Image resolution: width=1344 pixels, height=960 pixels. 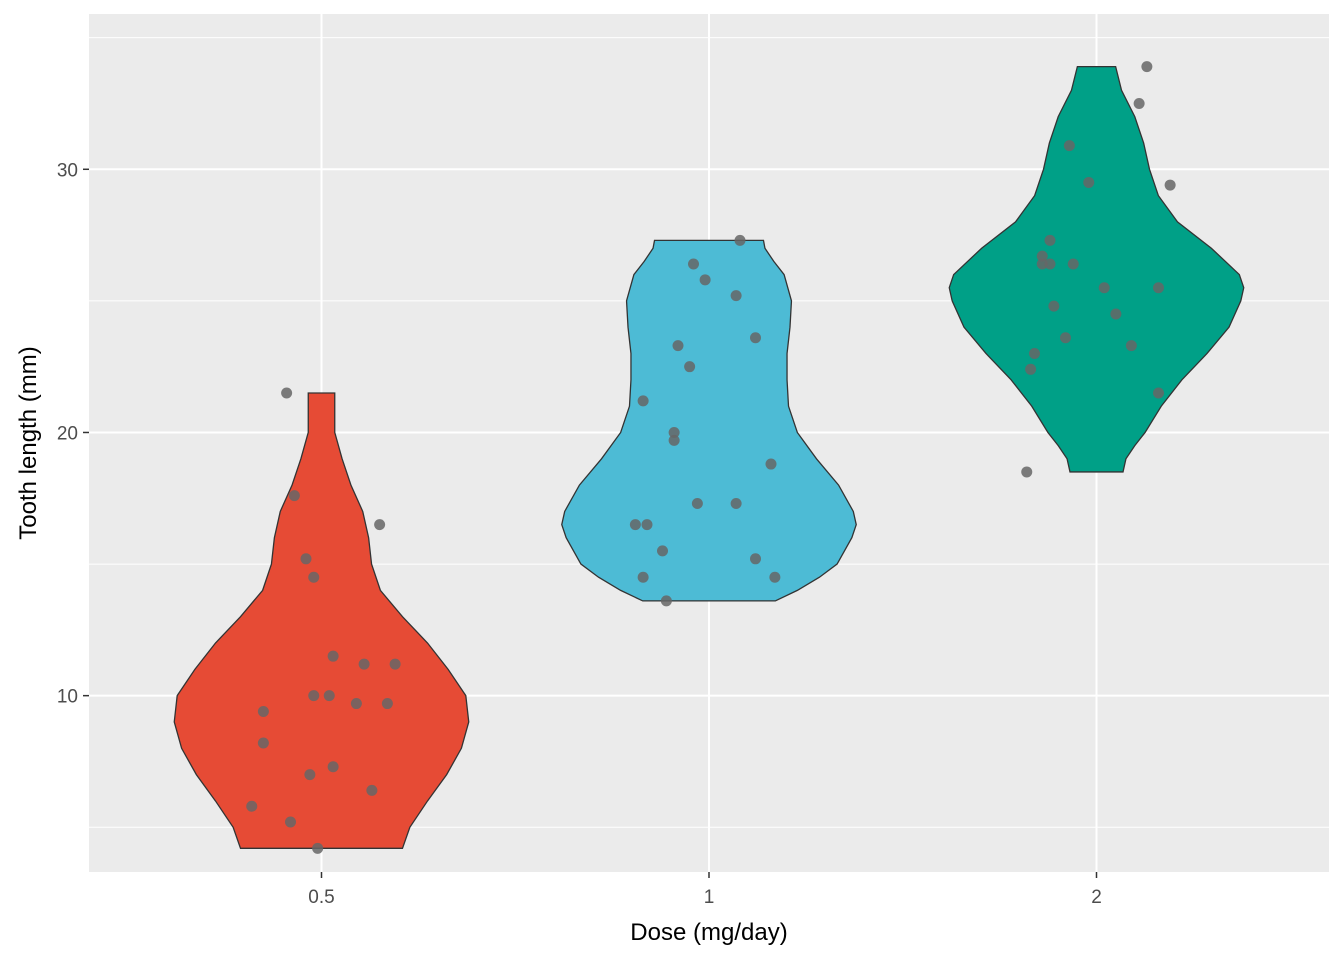 What do you see at coordinates (708, 932) in the screenshot?
I see `x-axis-title: Dose (mg/day)` at bounding box center [708, 932].